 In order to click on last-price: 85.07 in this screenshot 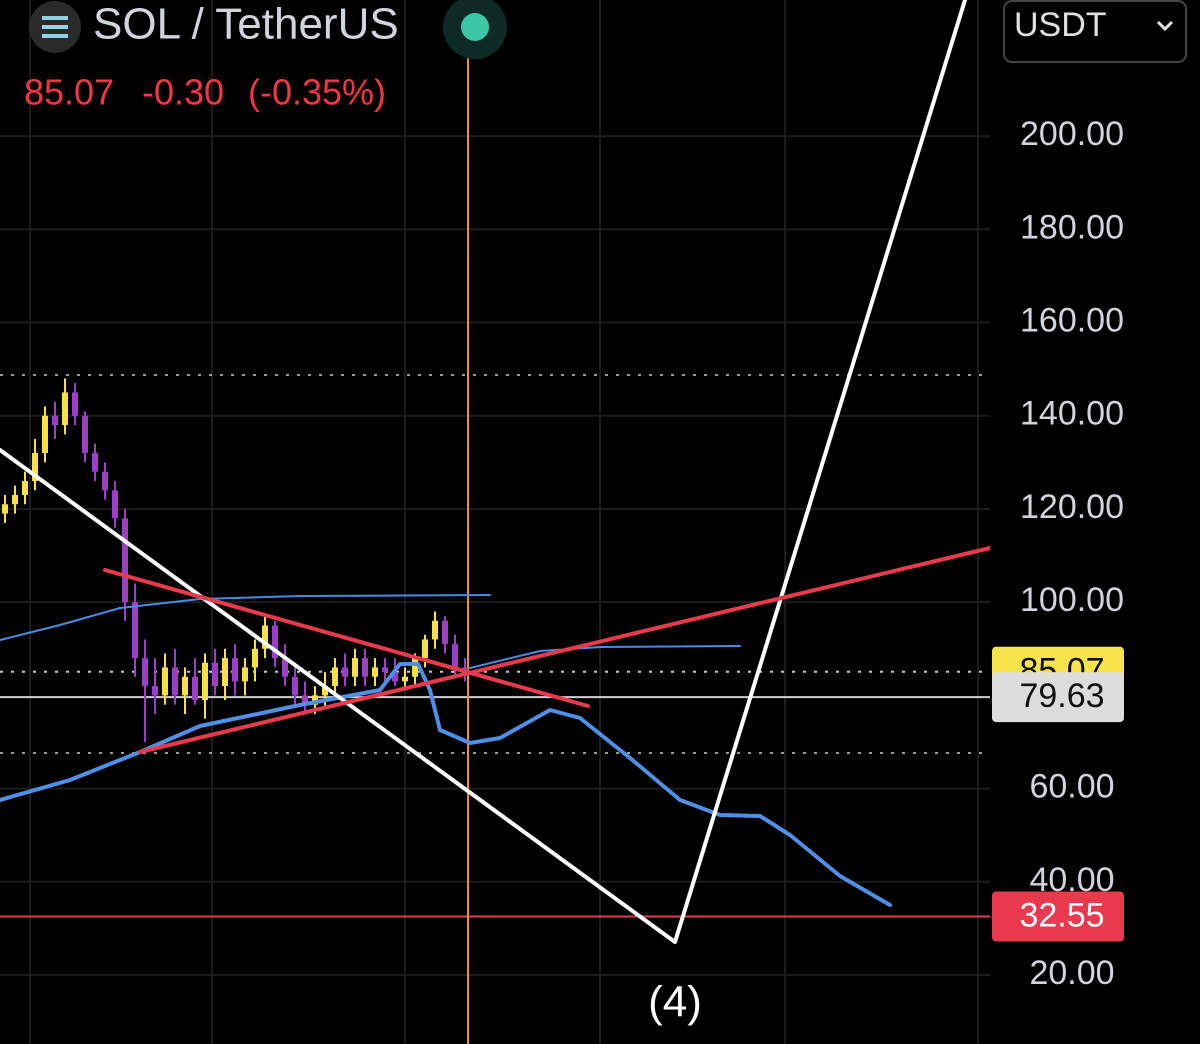, I will do `click(69, 92)`.